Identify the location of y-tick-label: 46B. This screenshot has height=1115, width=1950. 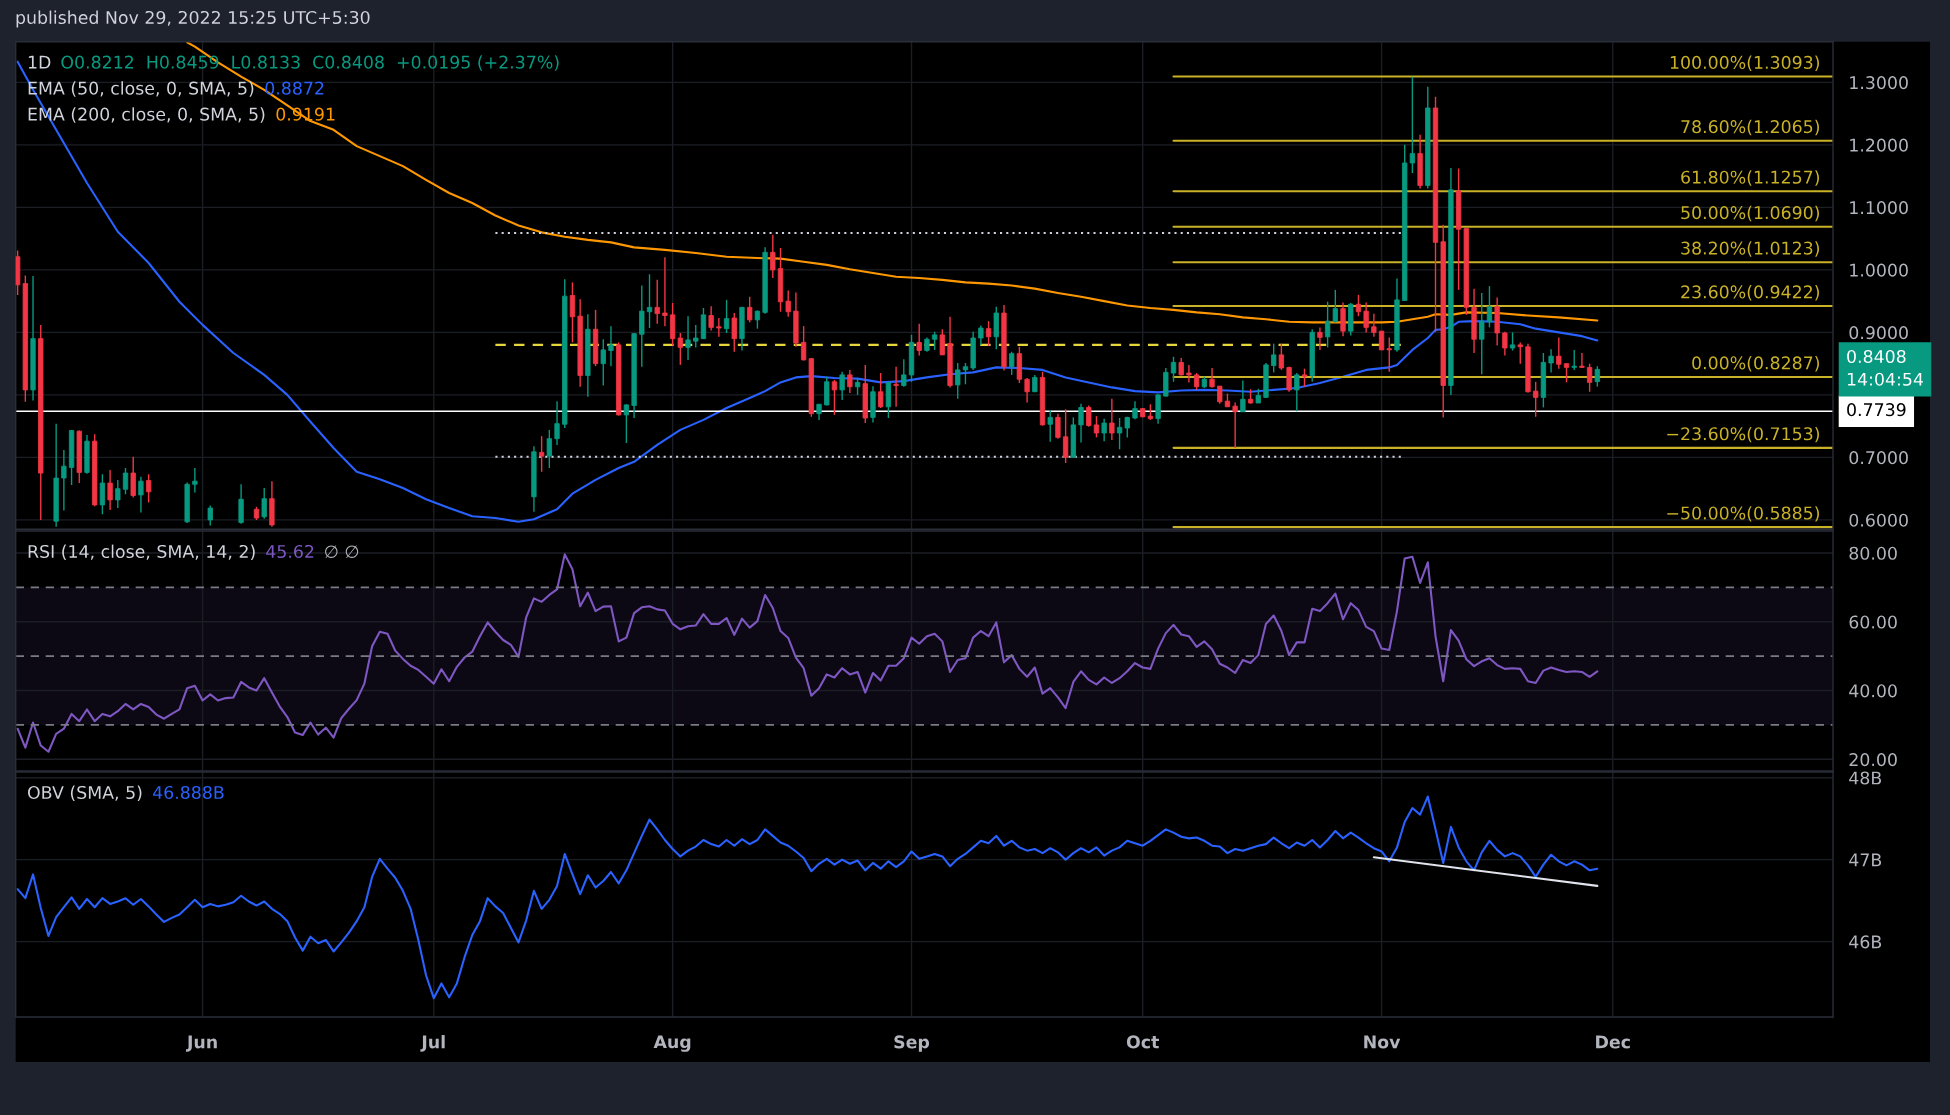
(1865, 942).